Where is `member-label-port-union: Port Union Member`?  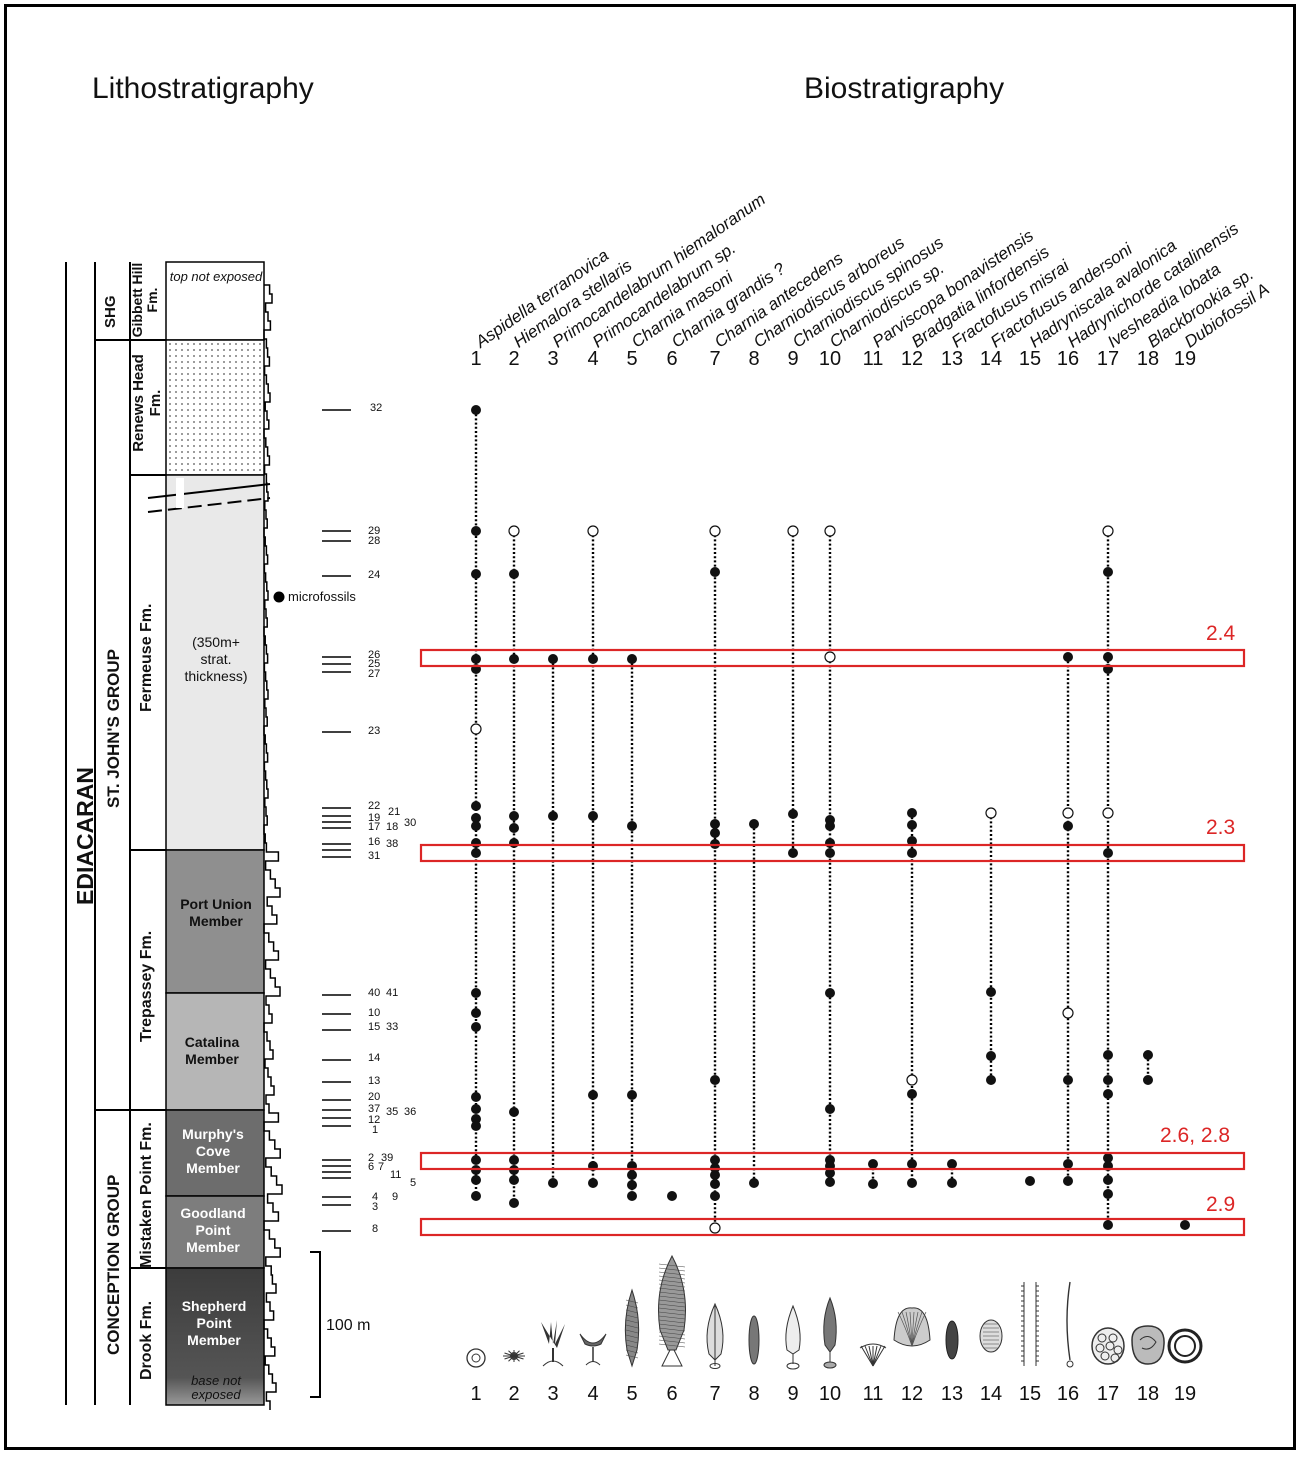
member-label-port-union: Port Union Member is located at coordinates (216, 912).